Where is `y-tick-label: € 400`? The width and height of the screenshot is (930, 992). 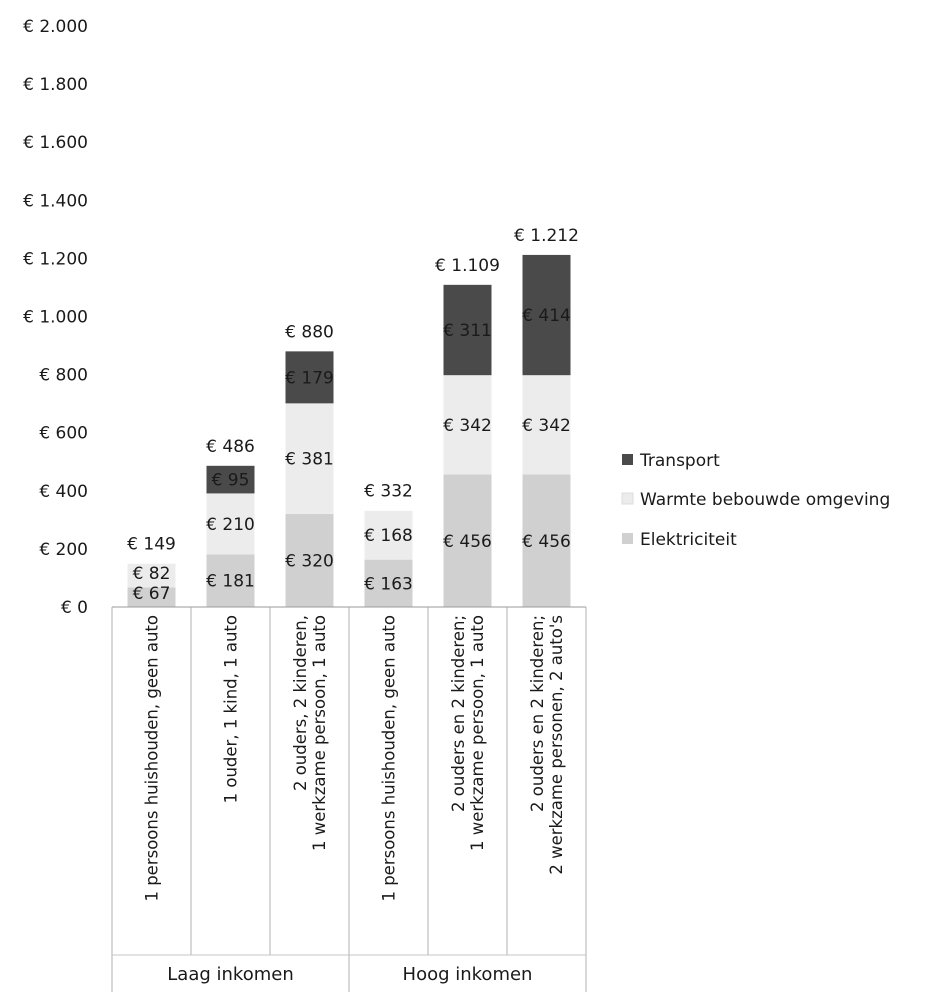
y-tick-label: € 400 is located at coordinates (63, 492).